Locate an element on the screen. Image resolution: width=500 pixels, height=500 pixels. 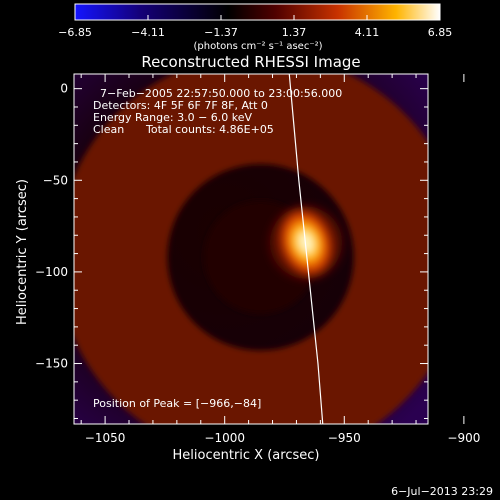
footer-date: 6−Jul−2013 23:29 is located at coordinates (442, 491).